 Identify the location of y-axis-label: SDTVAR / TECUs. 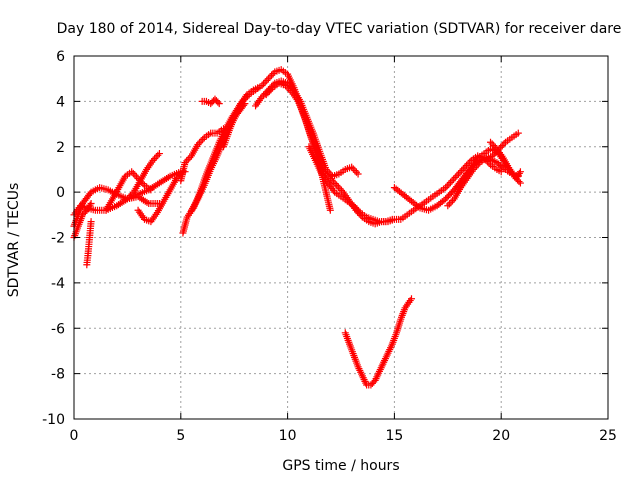
(14, 240).